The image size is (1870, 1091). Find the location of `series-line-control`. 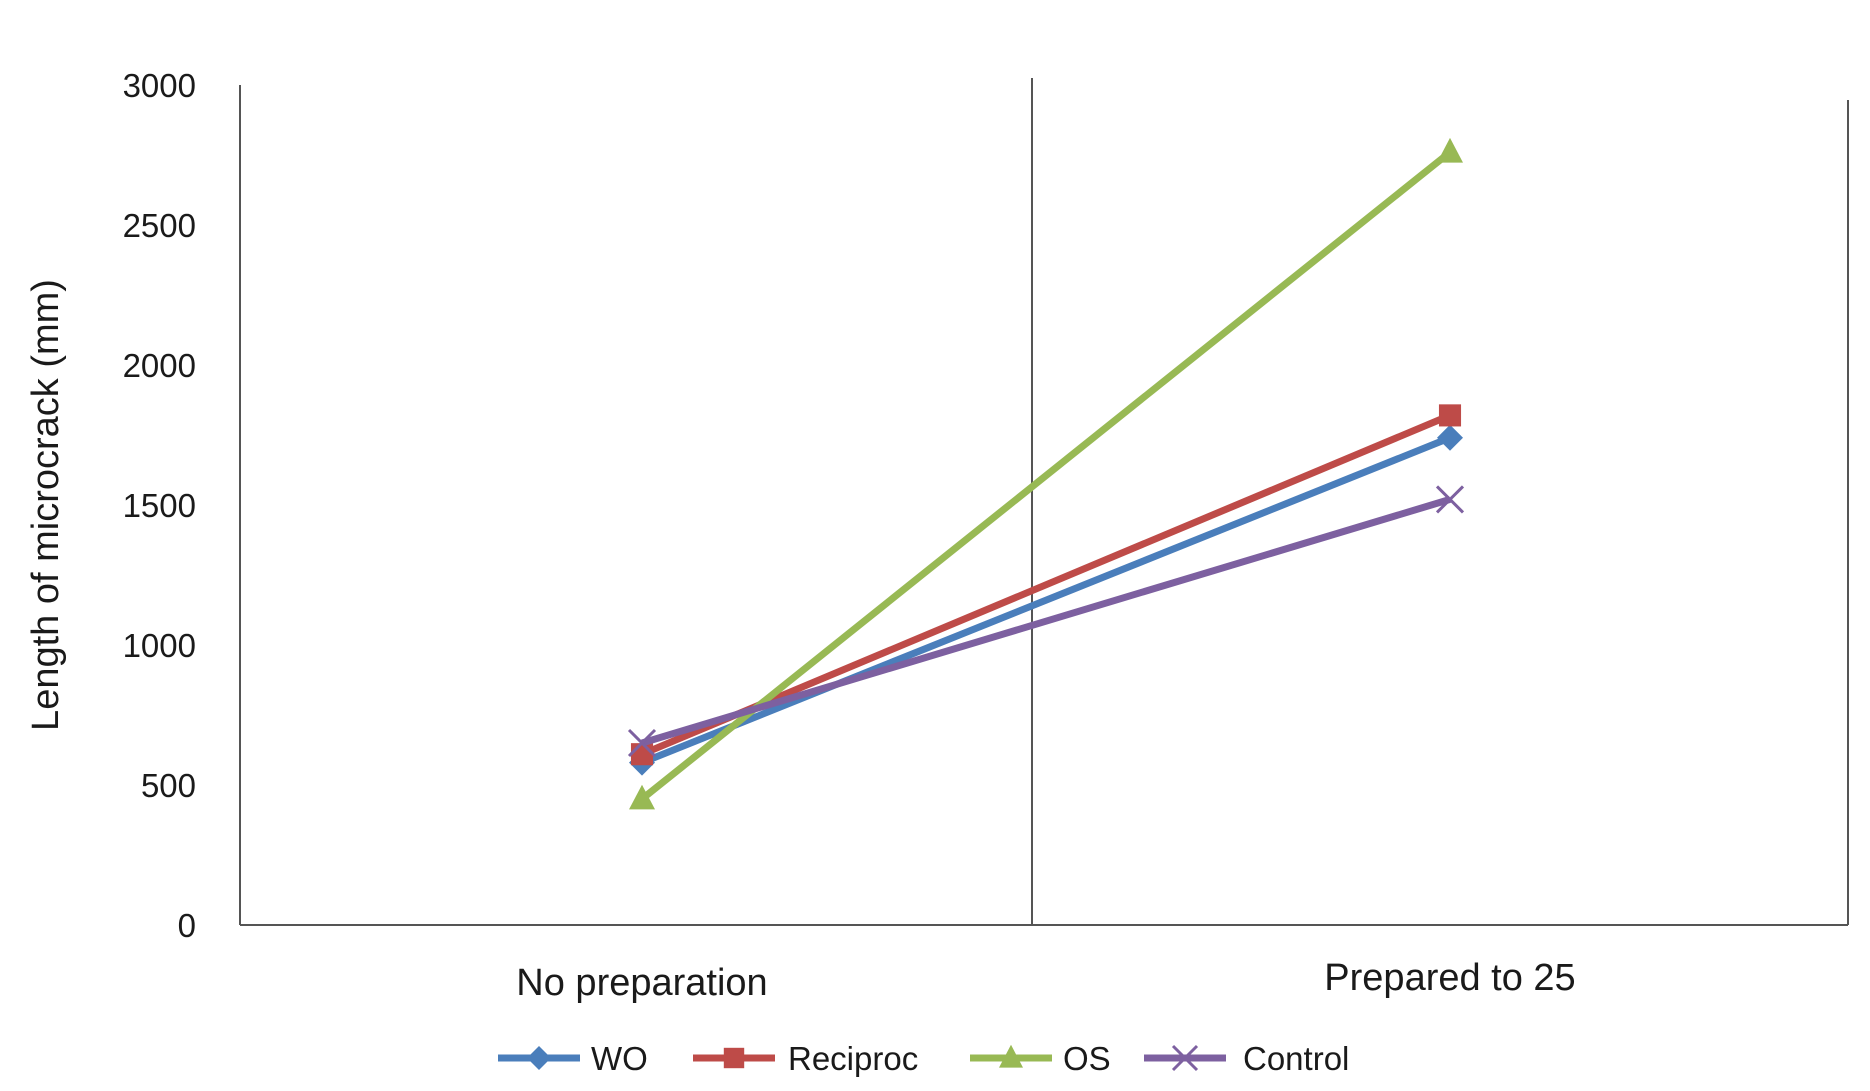

series-line-control is located at coordinates (1046, 621).